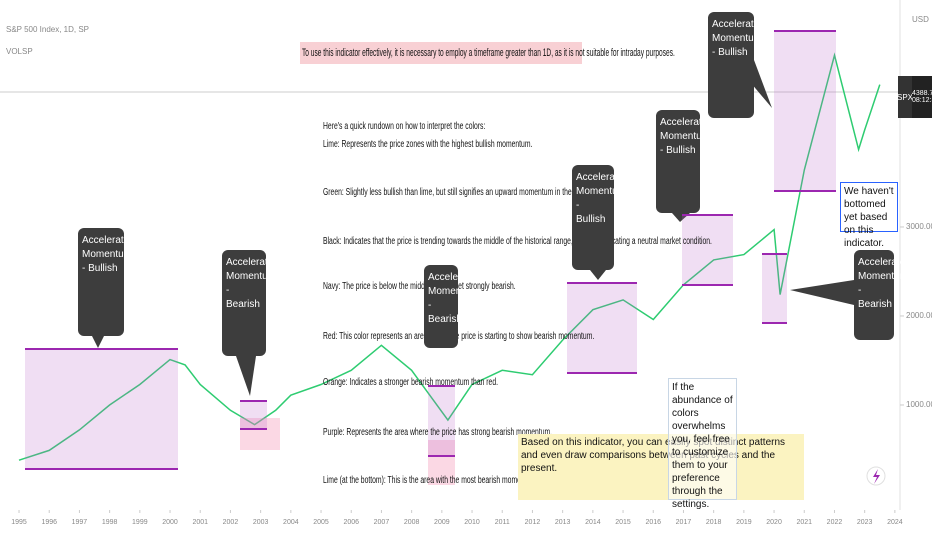 The height and width of the screenshot is (550, 932). I want to click on x-tick-label: 2014, so click(593, 522).